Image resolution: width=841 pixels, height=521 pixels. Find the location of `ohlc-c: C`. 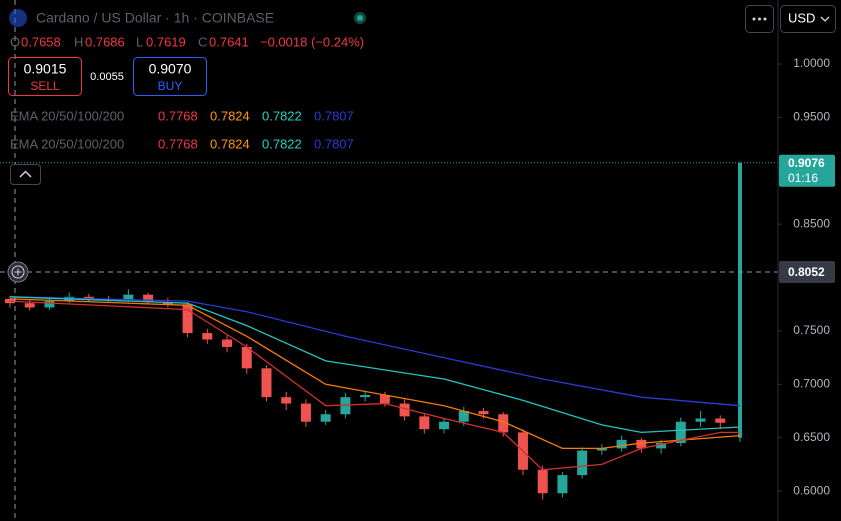

ohlc-c: C is located at coordinates (202, 41).